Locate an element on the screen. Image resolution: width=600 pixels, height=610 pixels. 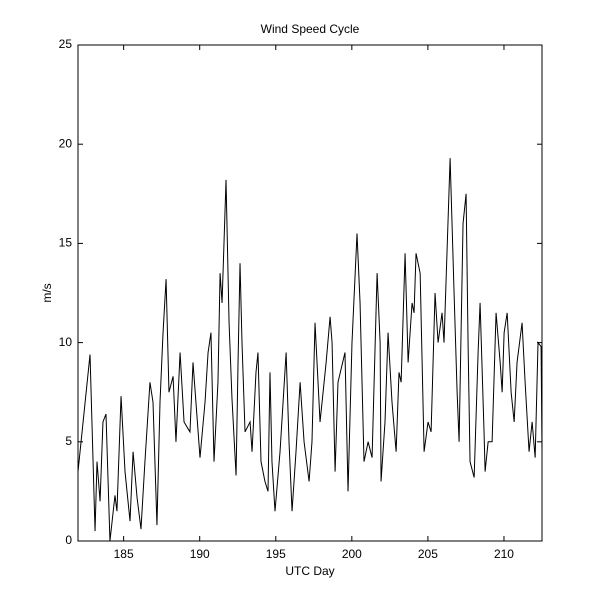
y-tick-label: 20 is located at coordinates (66, 143).